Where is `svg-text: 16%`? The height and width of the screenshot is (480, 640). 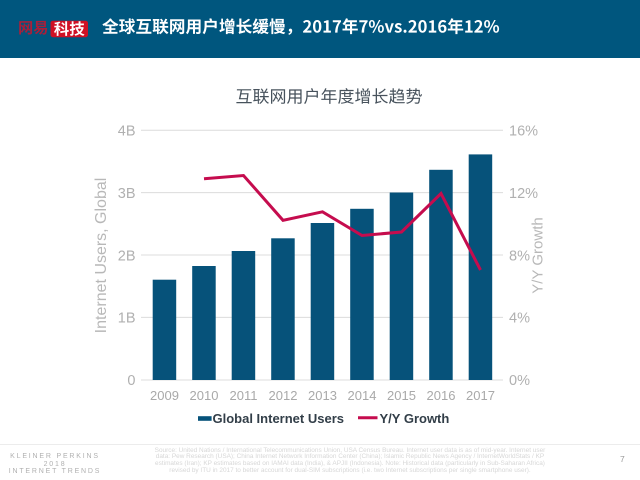
svg-text: 16% is located at coordinates (523, 132).